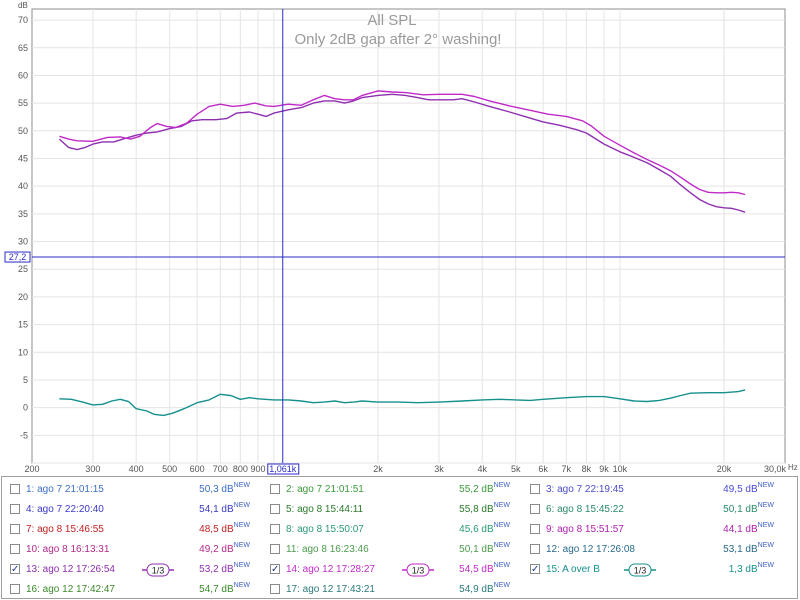  Describe the element at coordinates (378, 469) in the screenshot. I see `x-tick-label: 2k` at that location.